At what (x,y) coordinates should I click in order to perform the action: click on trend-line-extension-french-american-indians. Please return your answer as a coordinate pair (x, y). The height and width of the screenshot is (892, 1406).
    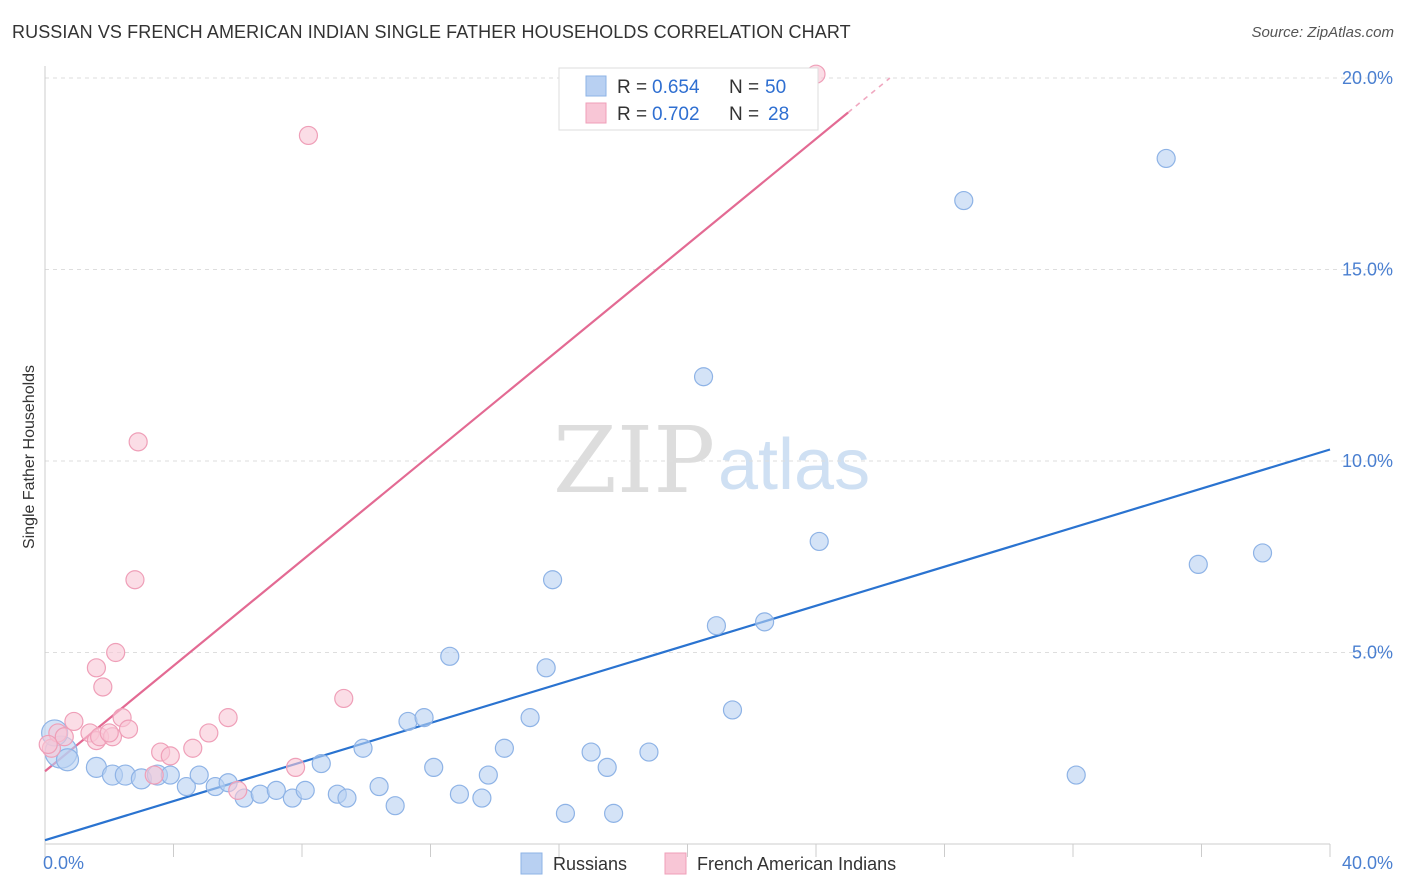
    Looking at the image, I should click on (869, 95).